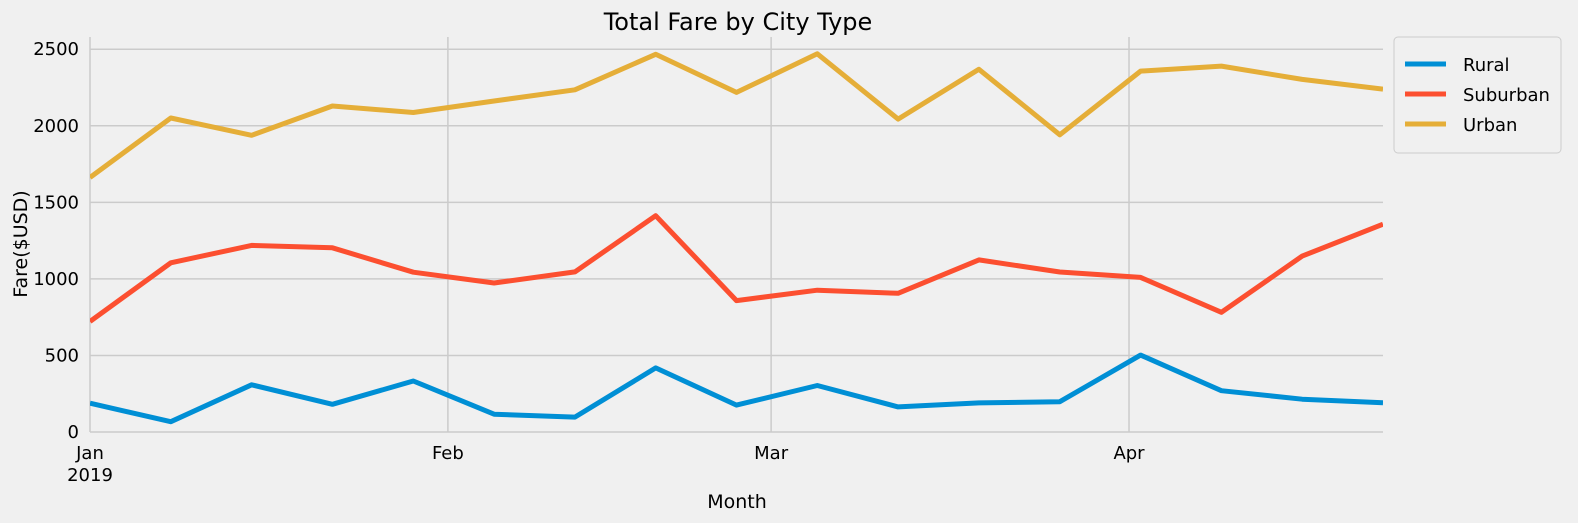  I want to click on legend-label-suburban: Suburban, so click(1506, 95).